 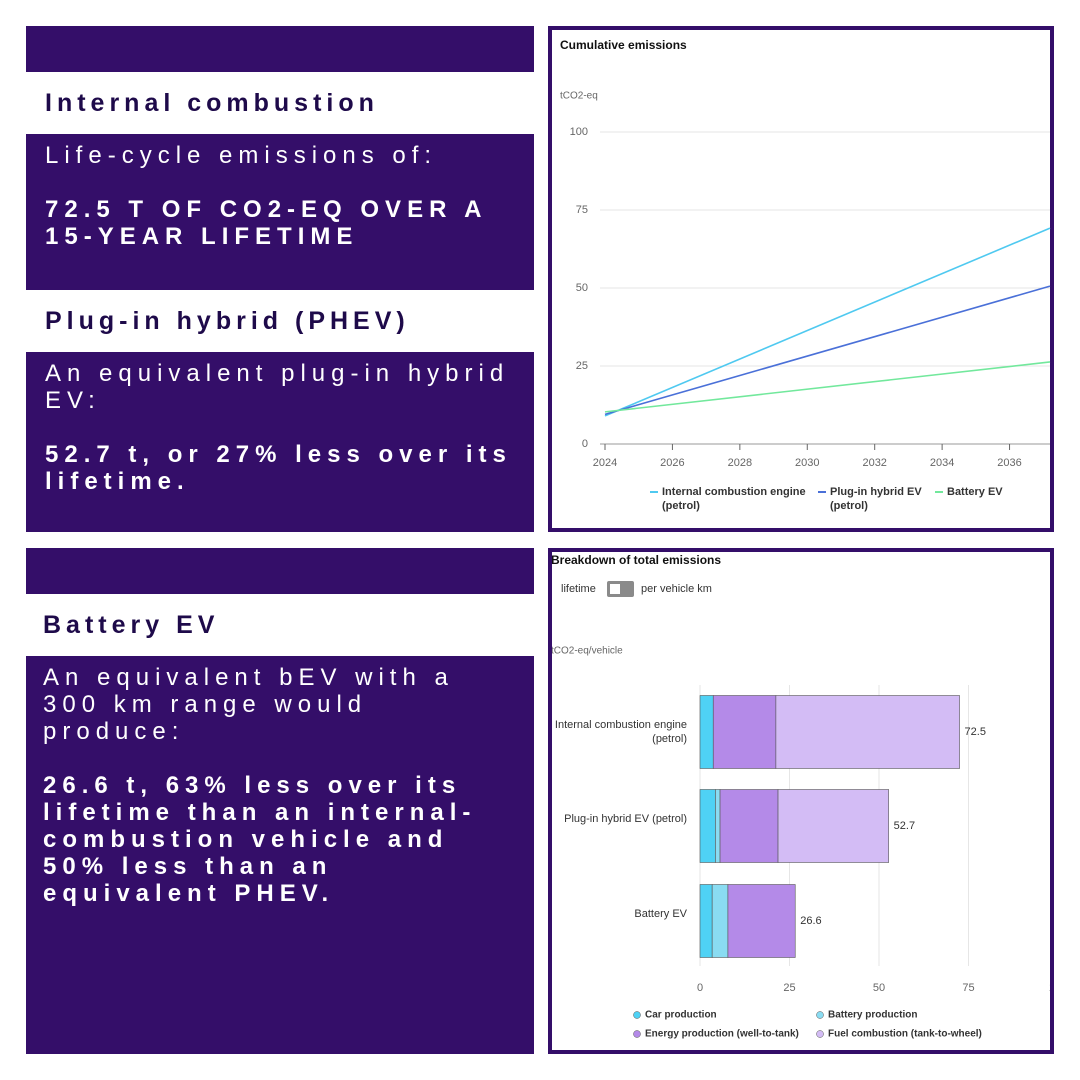 What do you see at coordinates (904, 826) in the screenshot?
I see `value-label: 52.7` at bounding box center [904, 826].